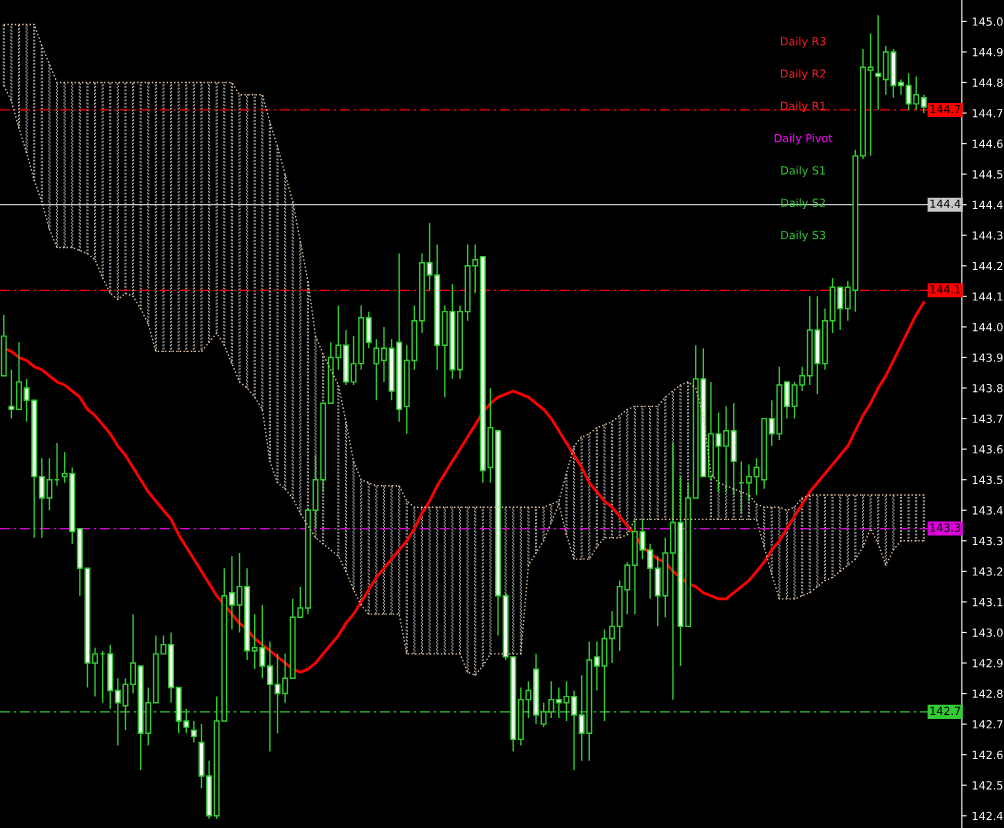  I want to click on y-tick-label: 143.2, so click(987, 571).